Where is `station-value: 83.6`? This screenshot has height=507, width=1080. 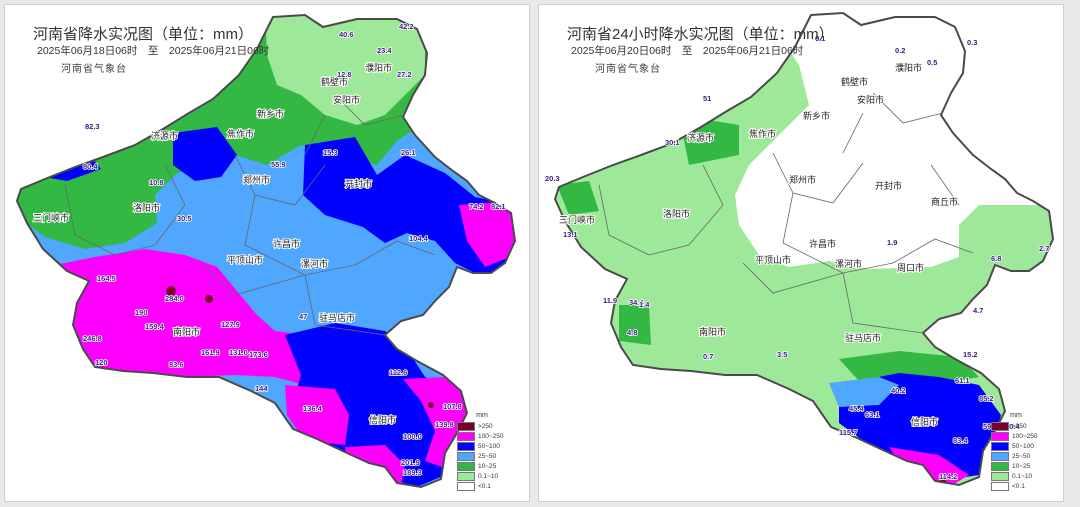
station-value: 83.6 is located at coordinates (176, 364).